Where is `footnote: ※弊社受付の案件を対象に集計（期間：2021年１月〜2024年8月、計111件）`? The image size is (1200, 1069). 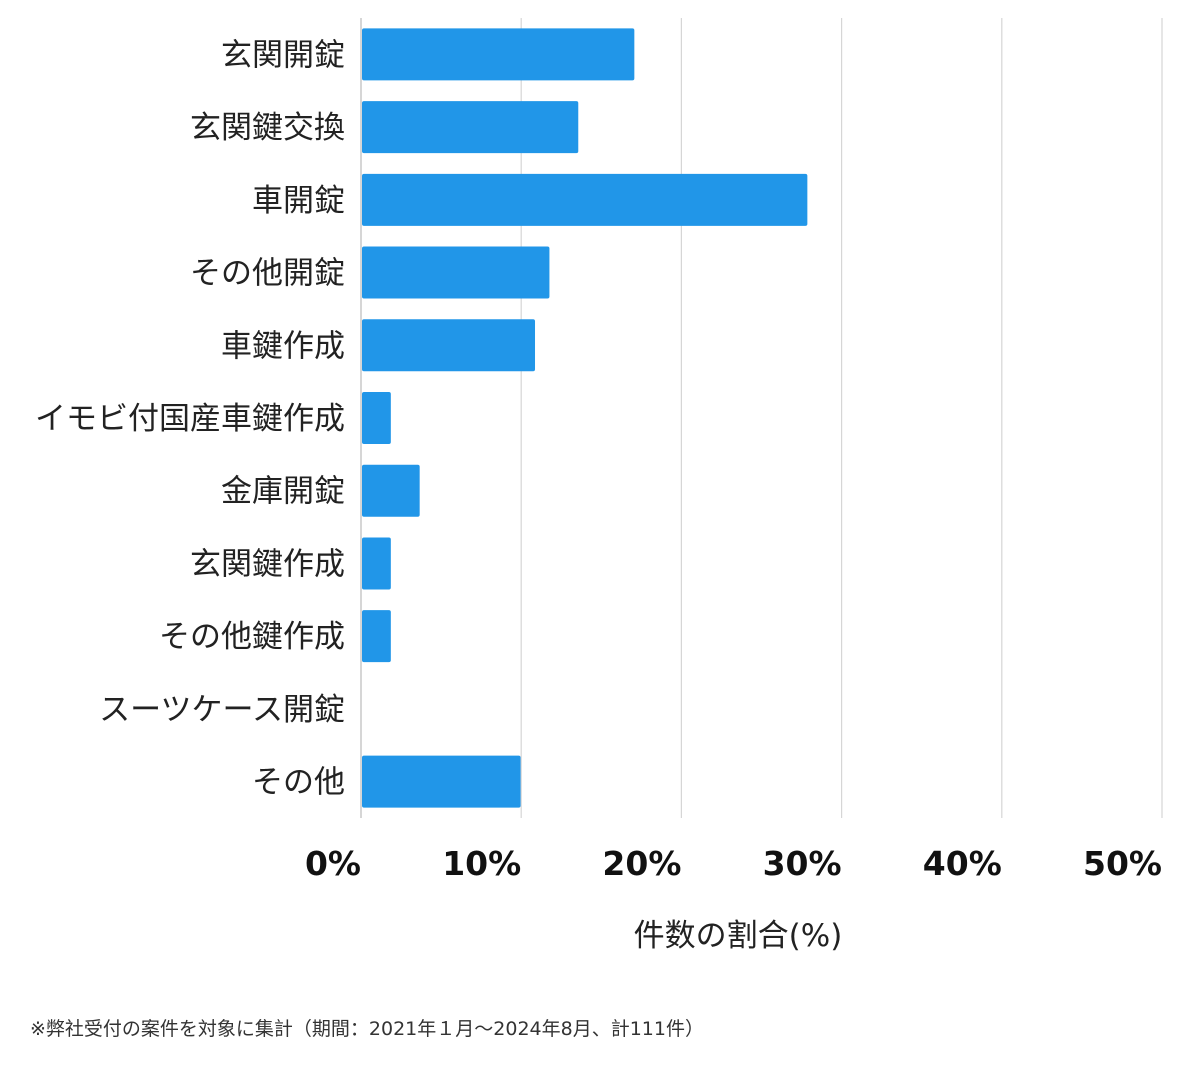
footnote: ※弊社受付の案件を対象に集計（期間：2021年１月〜2024年8月、計111件） is located at coordinates (367, 1029).